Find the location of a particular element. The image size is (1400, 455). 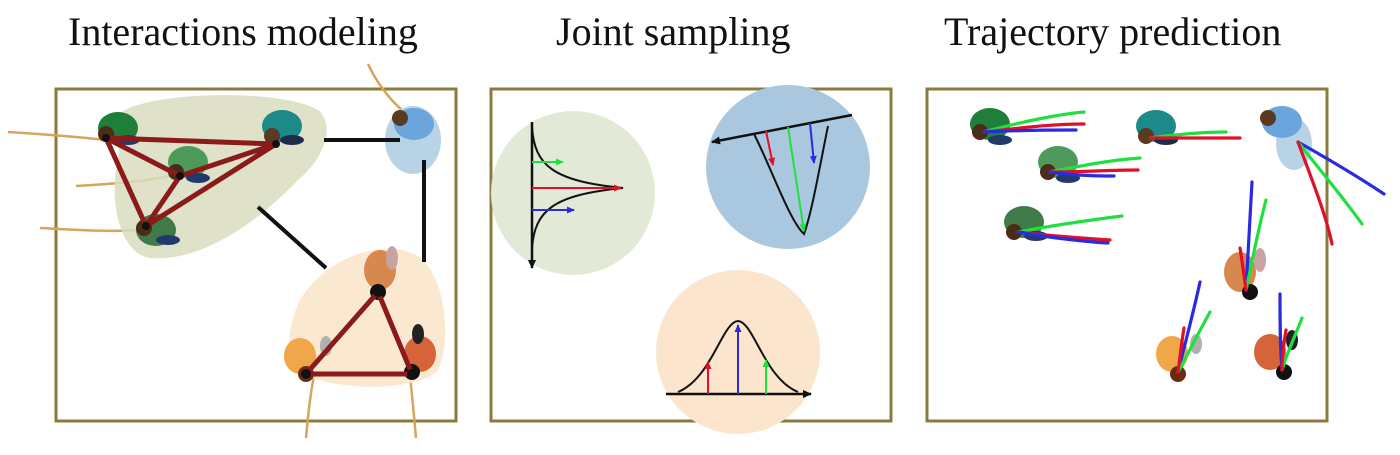

green-distribution-region is located at coordinates (573, 193).